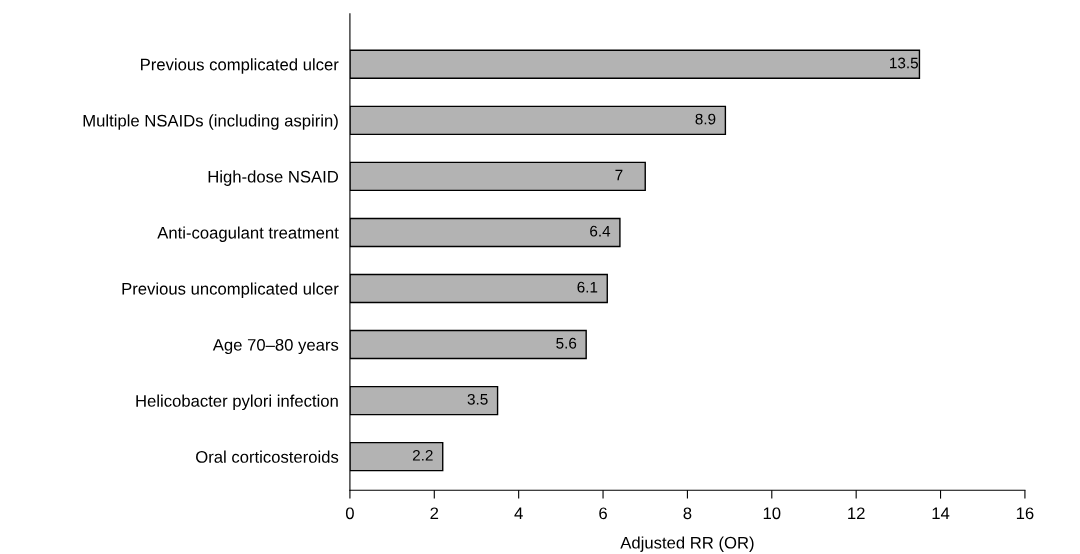  Describe the element at coordinates (772, 513) in the screenshot. I see `x-tick-label: 10` at that location.